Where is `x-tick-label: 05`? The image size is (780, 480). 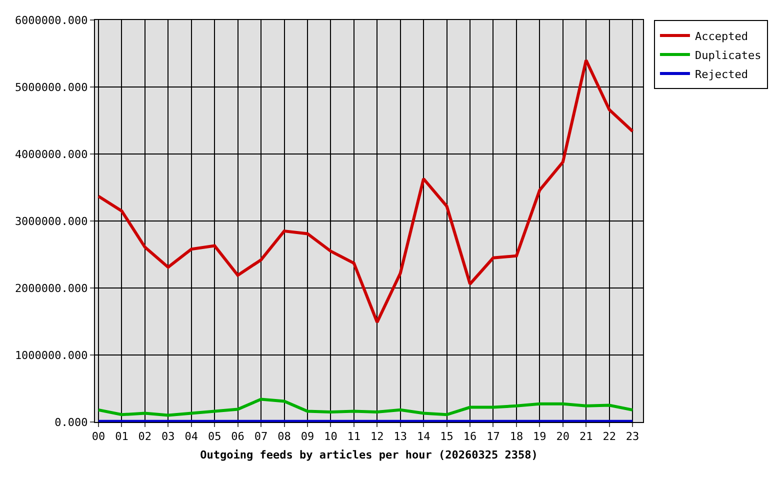
x-tick-label: 05 is located at coordinates (215, 437).